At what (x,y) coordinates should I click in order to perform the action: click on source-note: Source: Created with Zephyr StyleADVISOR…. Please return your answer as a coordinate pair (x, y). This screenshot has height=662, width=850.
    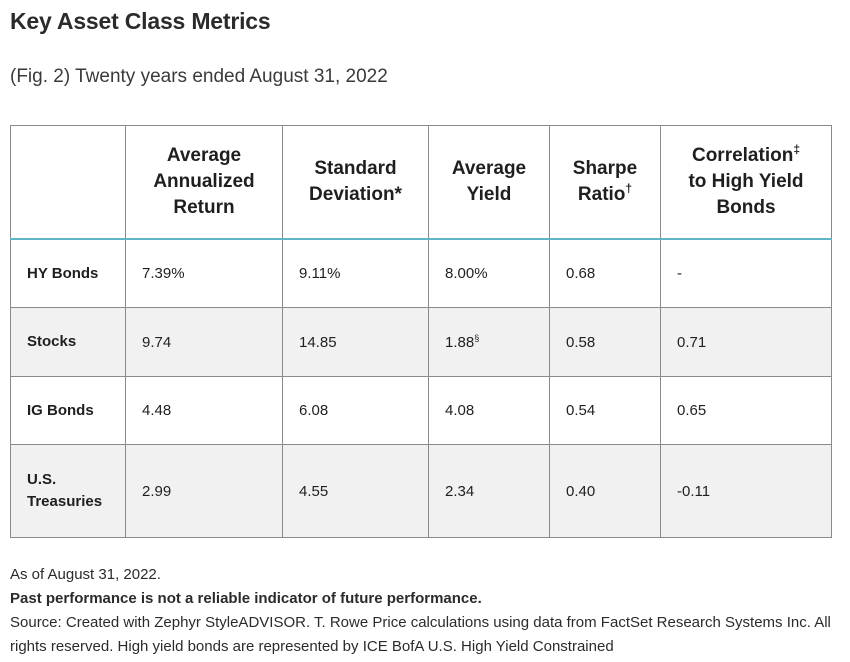
    Looking at the image, I should click on (420, 634).